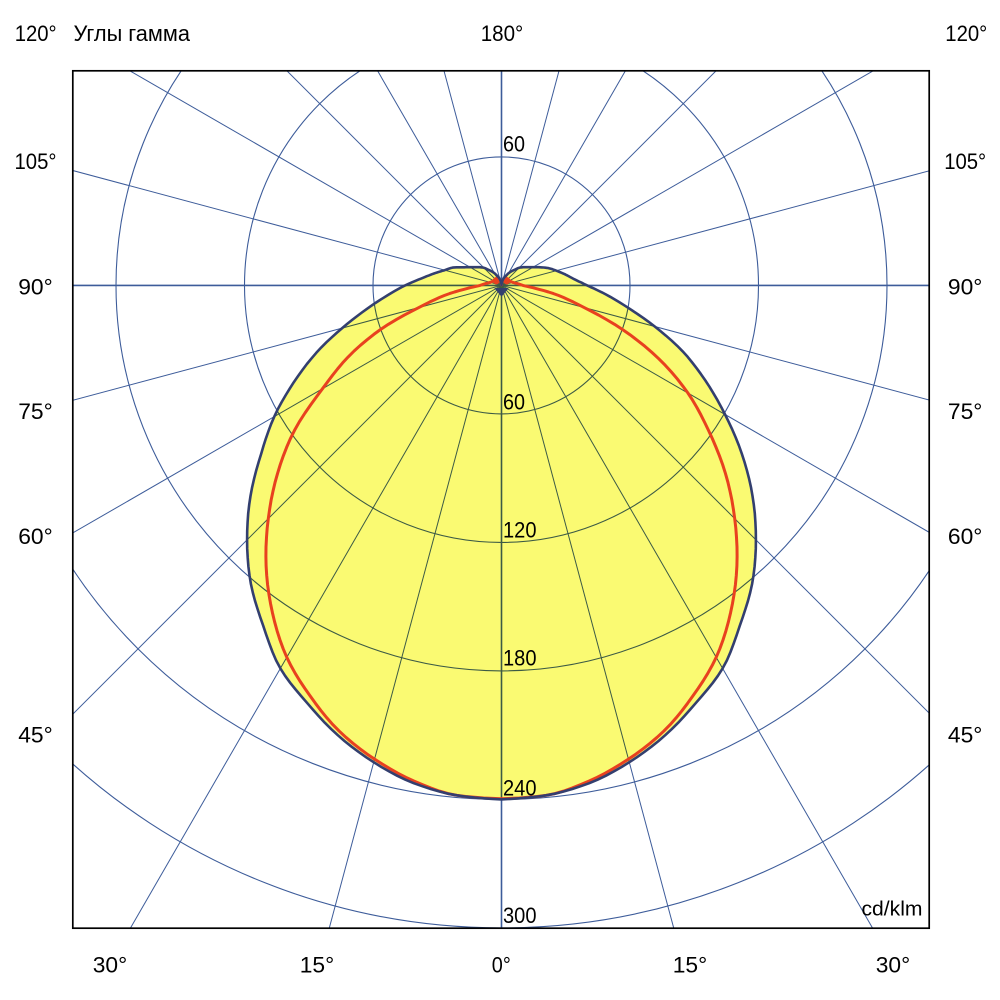 Image resolution: width=1000 pixels, height=1000 pixels. Describe the element at coordinates (520, 788) in the screenshot. I see `svg-text: 240` at that location.